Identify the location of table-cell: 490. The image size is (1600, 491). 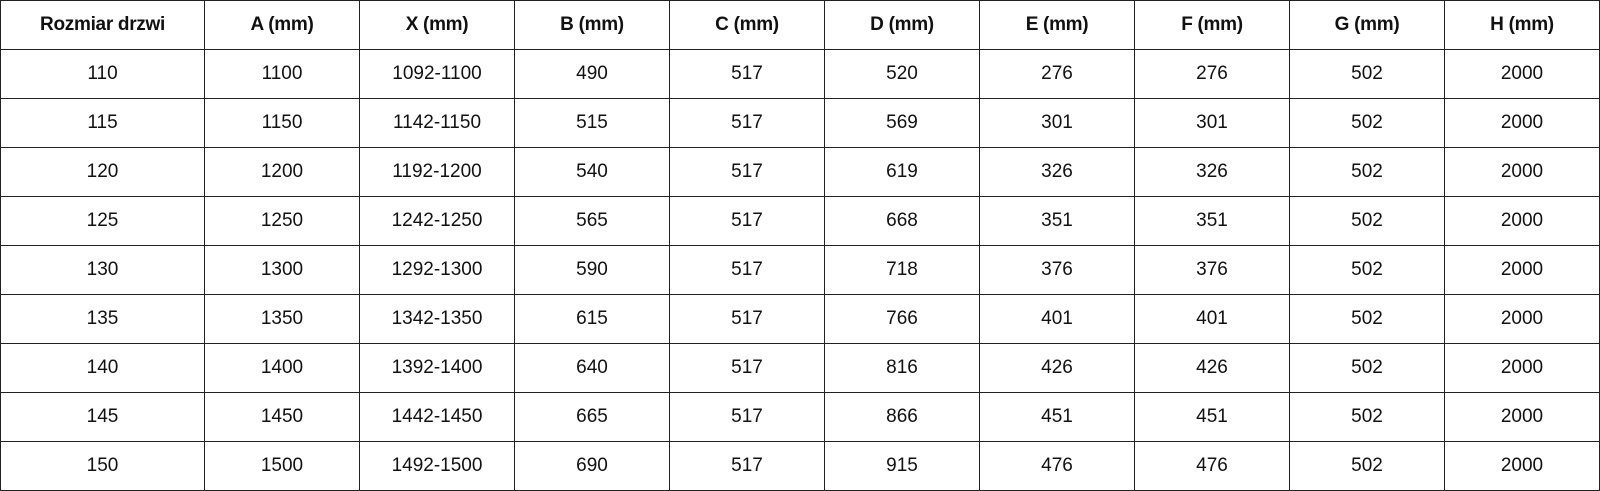
(592, 74).